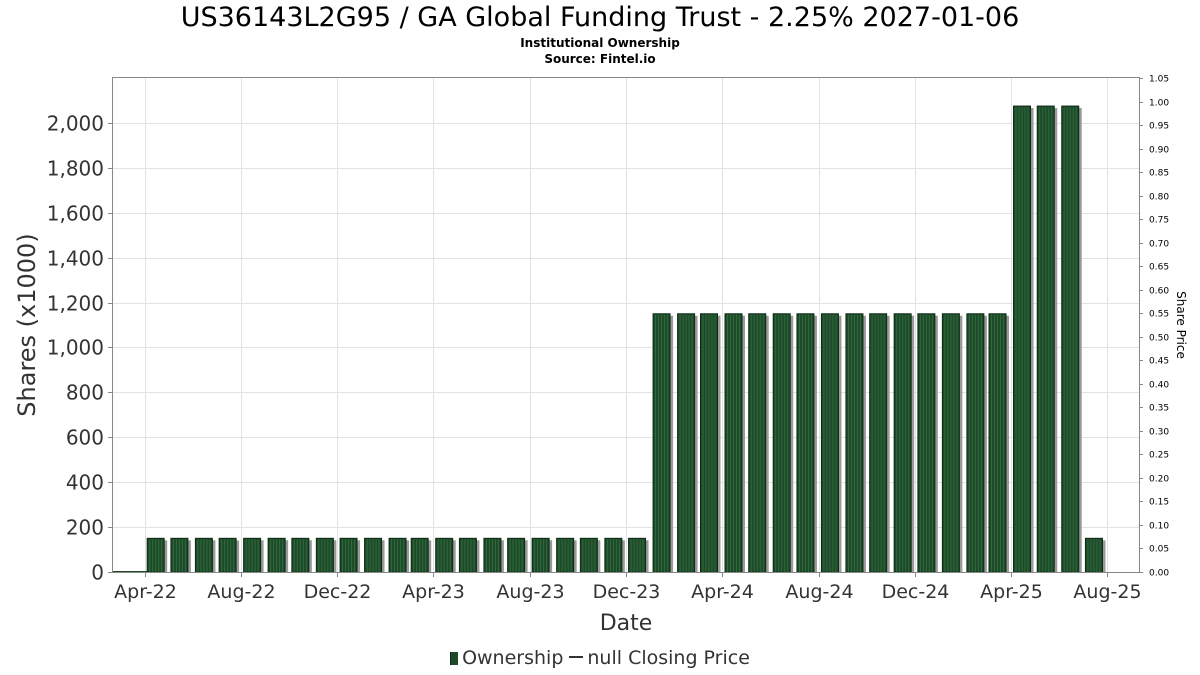  Describe the element at coordinates (530, 592) in the screenshot. I see `x-tick-label: Aug-23` at that location.